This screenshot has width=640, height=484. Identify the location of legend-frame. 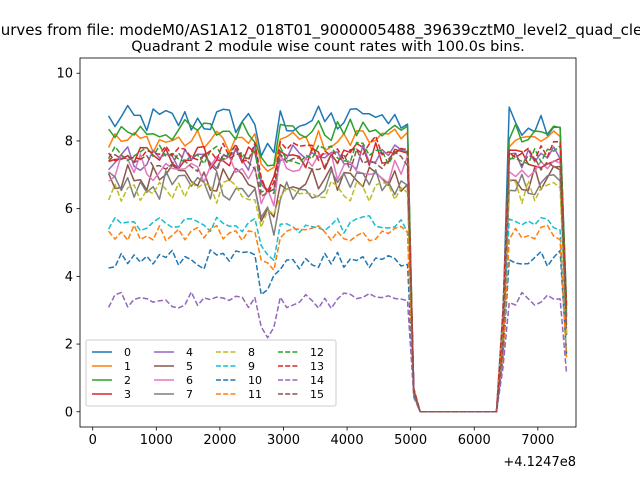
(211, 373).